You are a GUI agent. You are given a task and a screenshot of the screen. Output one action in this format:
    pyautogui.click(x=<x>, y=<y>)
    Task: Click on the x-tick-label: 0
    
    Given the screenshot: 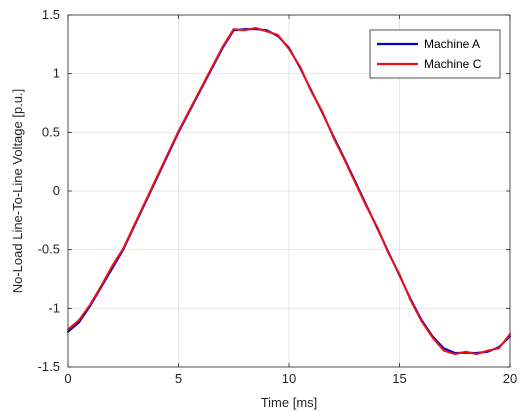 What is the action you would take?
    pyautogui.click(x=67, y=378)
    